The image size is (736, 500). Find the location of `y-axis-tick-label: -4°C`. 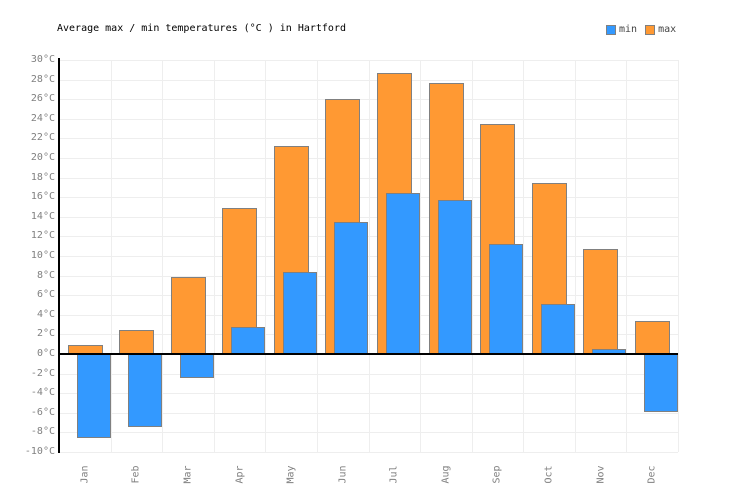

y-axis-tick-label: -4°C is located at coordinates (42, 392).